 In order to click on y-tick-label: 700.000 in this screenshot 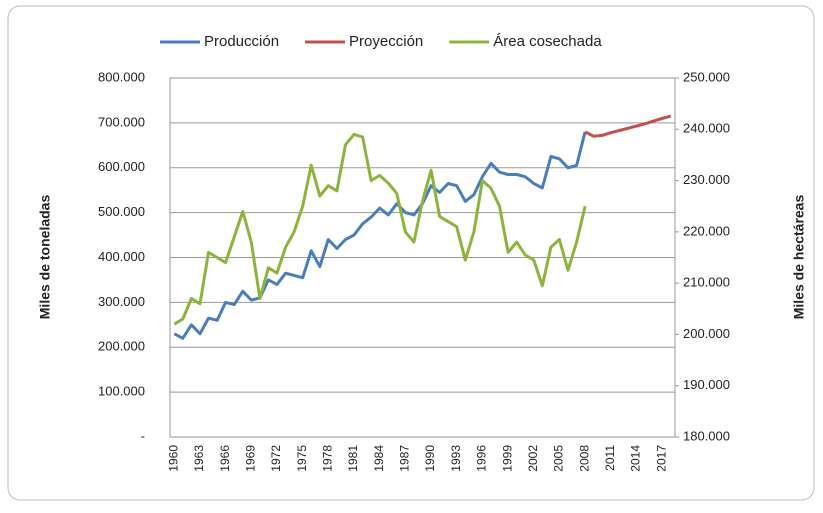, I will do `click(121, 121)`.